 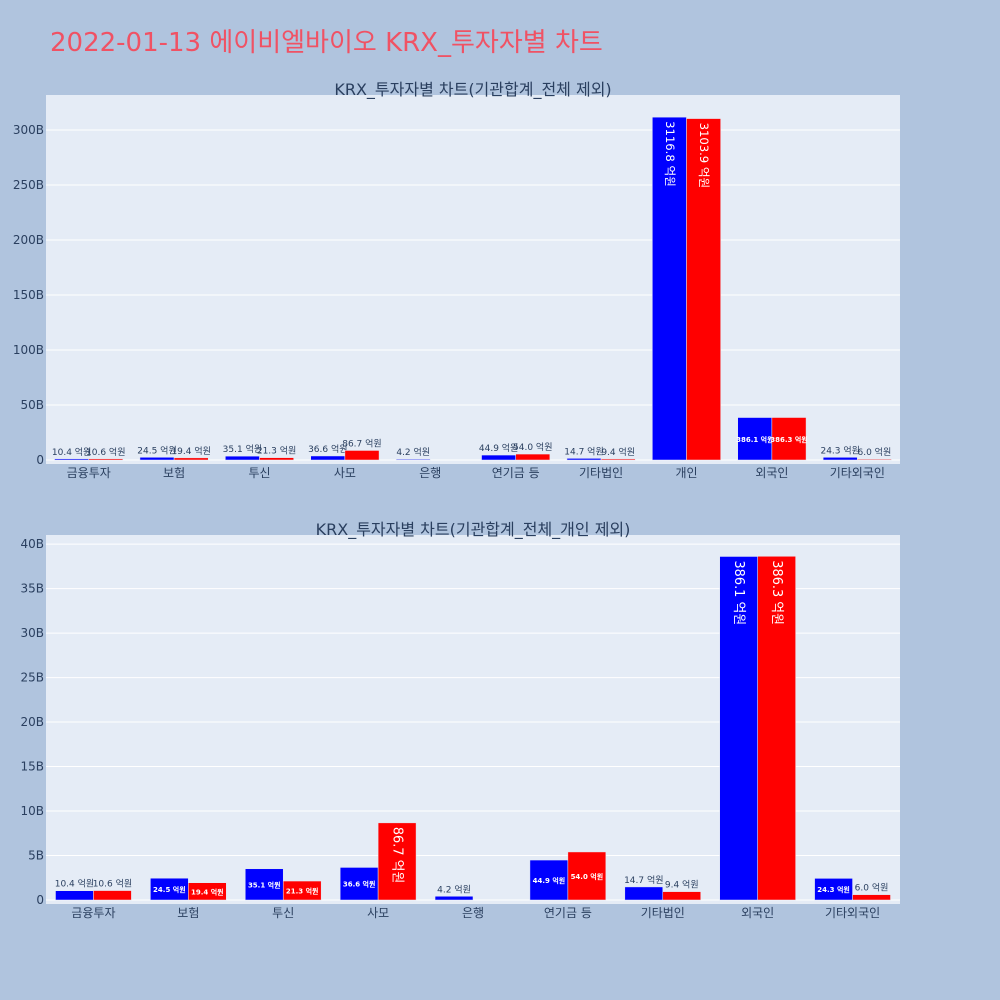 What do you see at coordinates (28, 295) in the screenshot?
I see `y-tick-label: 150B` at bounding box center [28, 295].